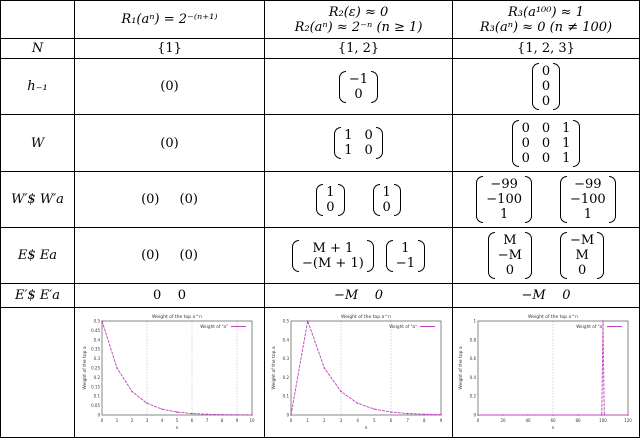 The image size is (640, 443). What do you see at coordinates (504, 184) in the screenshot?
I see `matrix-entry: −99` at bounding box center [504, 184].